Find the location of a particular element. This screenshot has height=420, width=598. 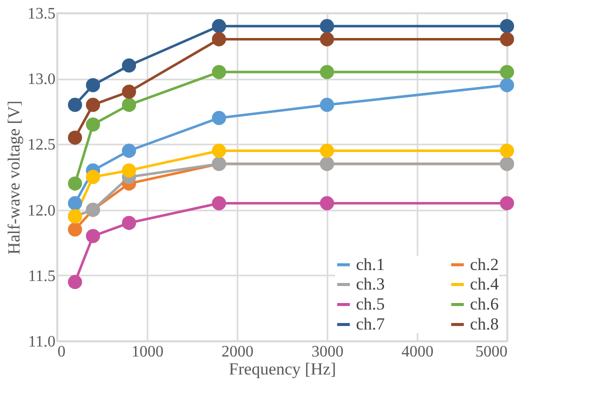

x-tick-label: 3000 is located at coordinates (328, 352).